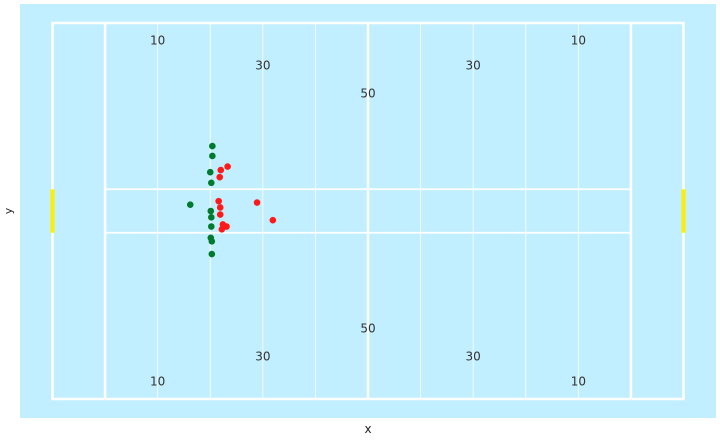  Describe the element at coordinates (8, 210) in the screenshot. I see `y-axis-label: y` at that location.